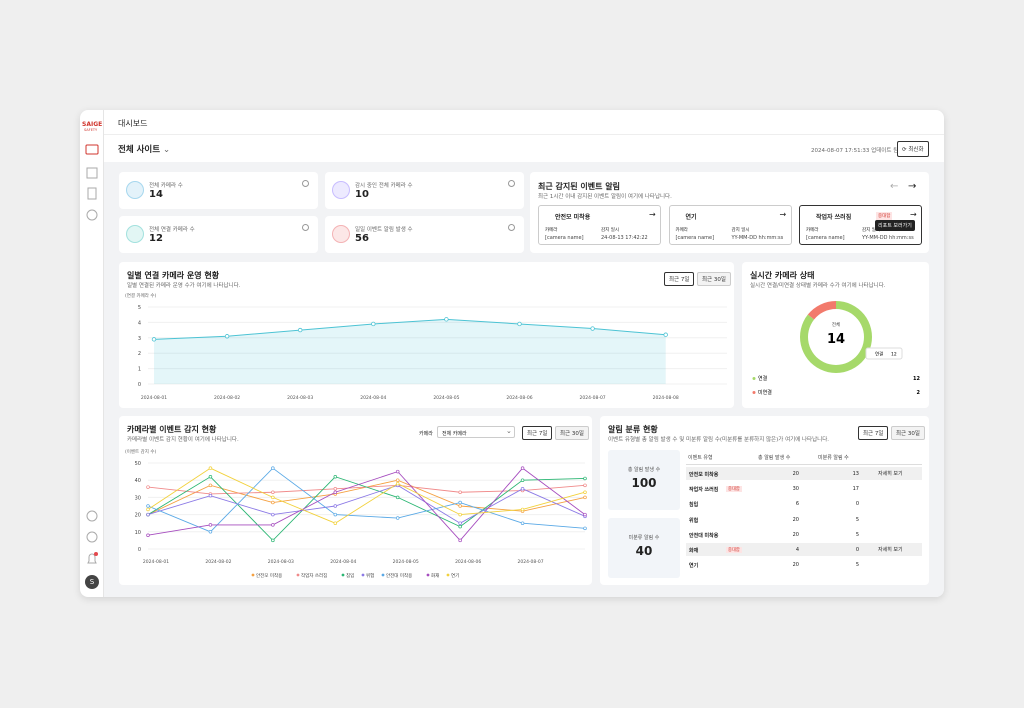 The width and height of the screenshot is (1024, 708). Describe the element at coordinates (298, 575) in the screenshot. I see `legend-dot` at that location.